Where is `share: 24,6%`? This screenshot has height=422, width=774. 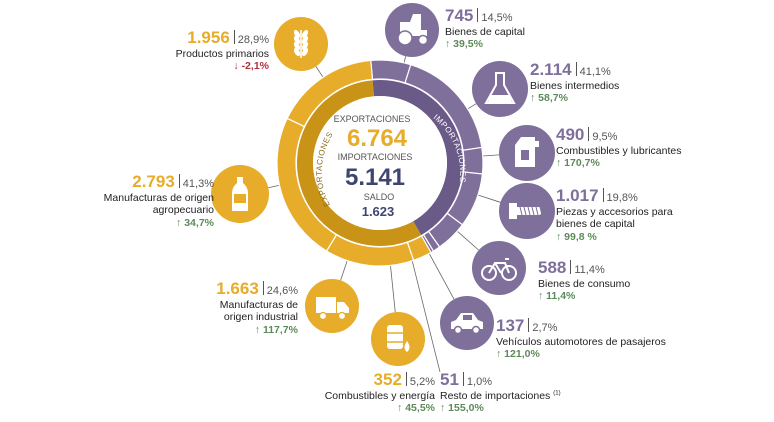 share: 24,6% is located at coordinates (282, 291).